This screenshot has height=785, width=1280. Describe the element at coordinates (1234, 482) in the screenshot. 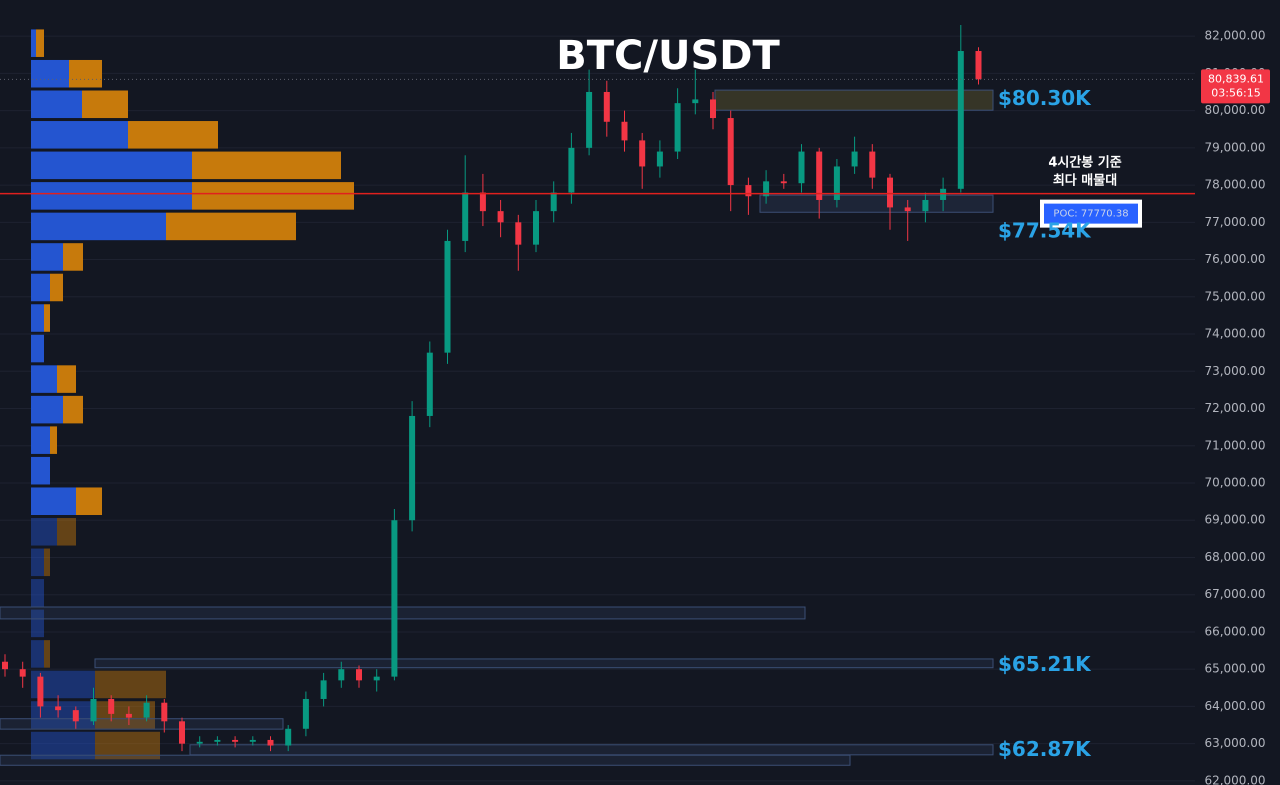

I see `y-tick-label: 70,000.00` at that location.